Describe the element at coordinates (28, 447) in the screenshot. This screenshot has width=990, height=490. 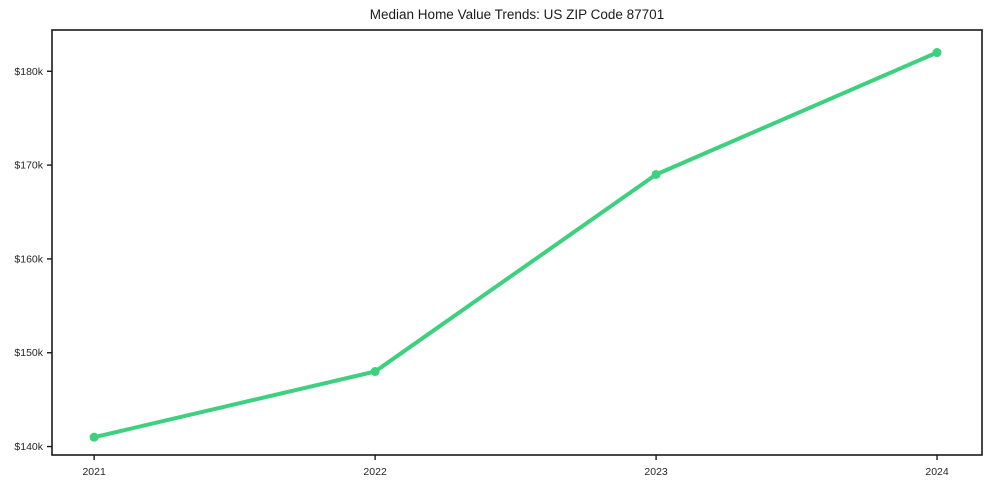
I see `y-tick-label: $140k` at that location.